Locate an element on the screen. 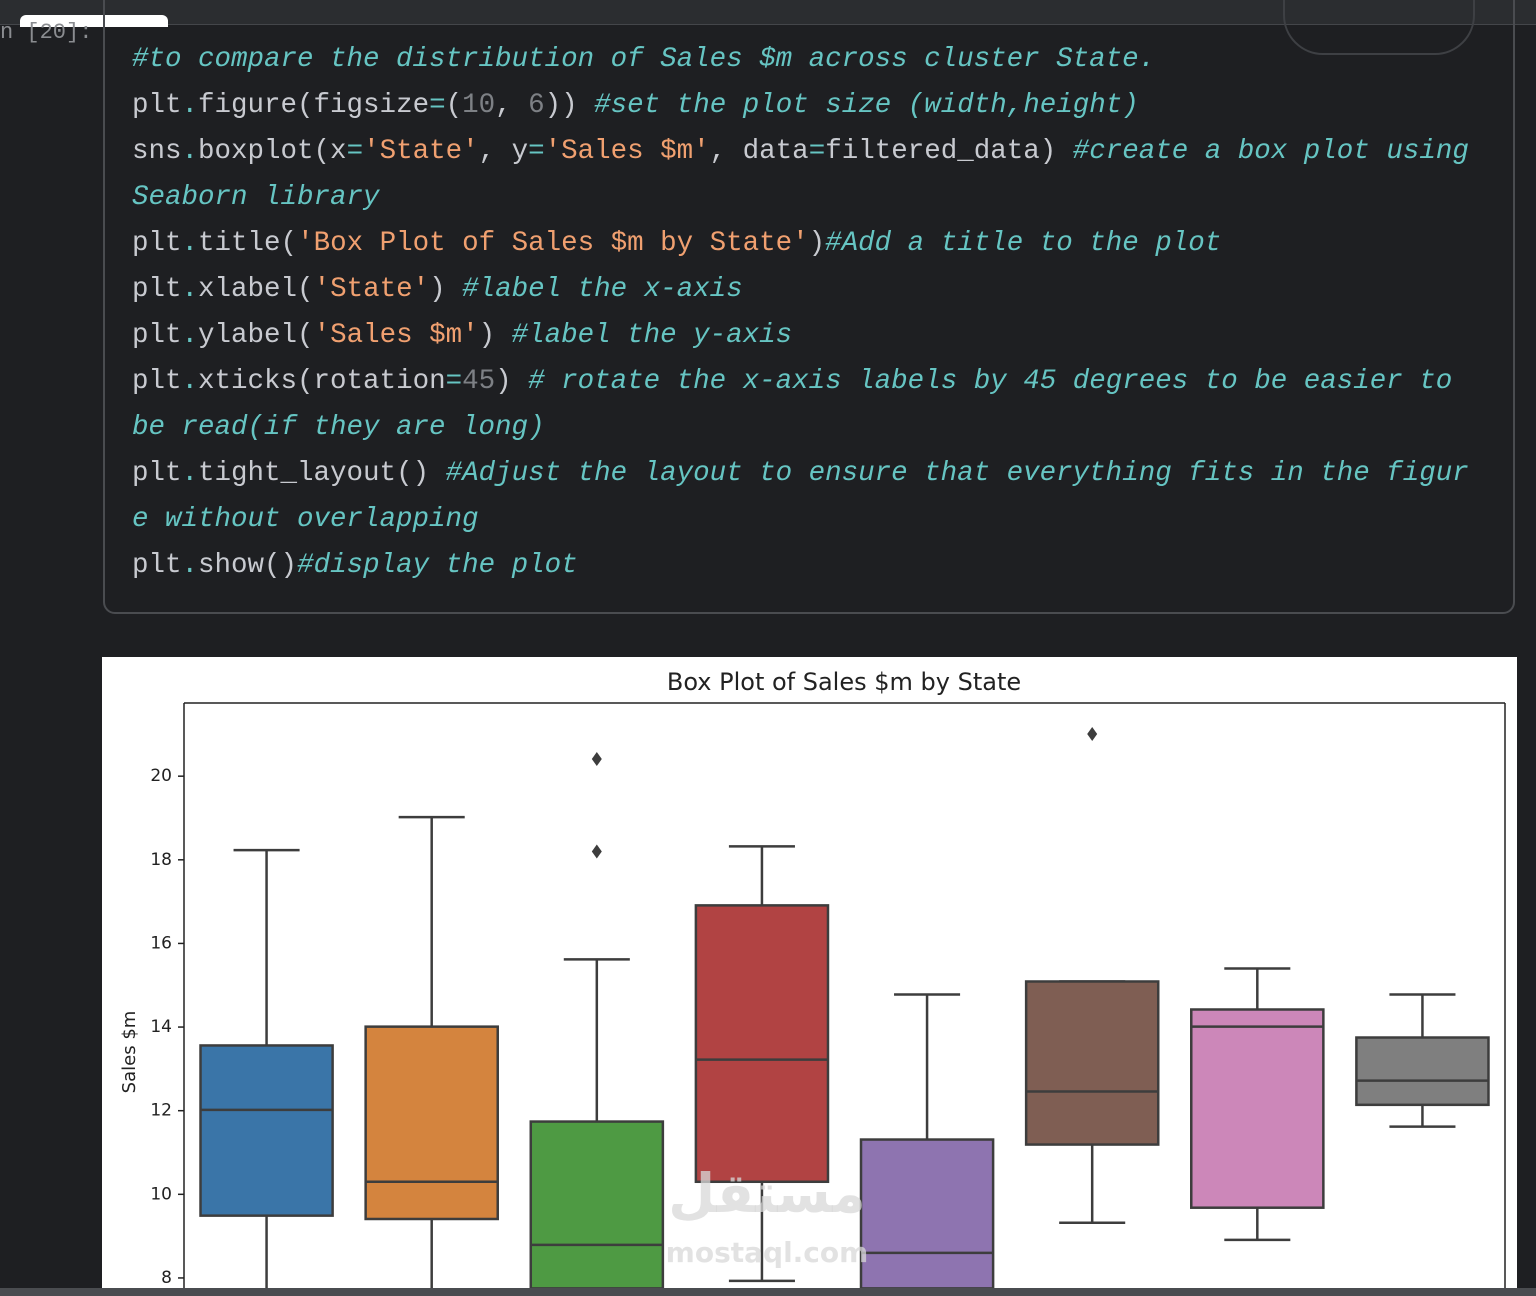 The image size is (1536, 1296). code-token: title( is located at coordinates (248, 243).